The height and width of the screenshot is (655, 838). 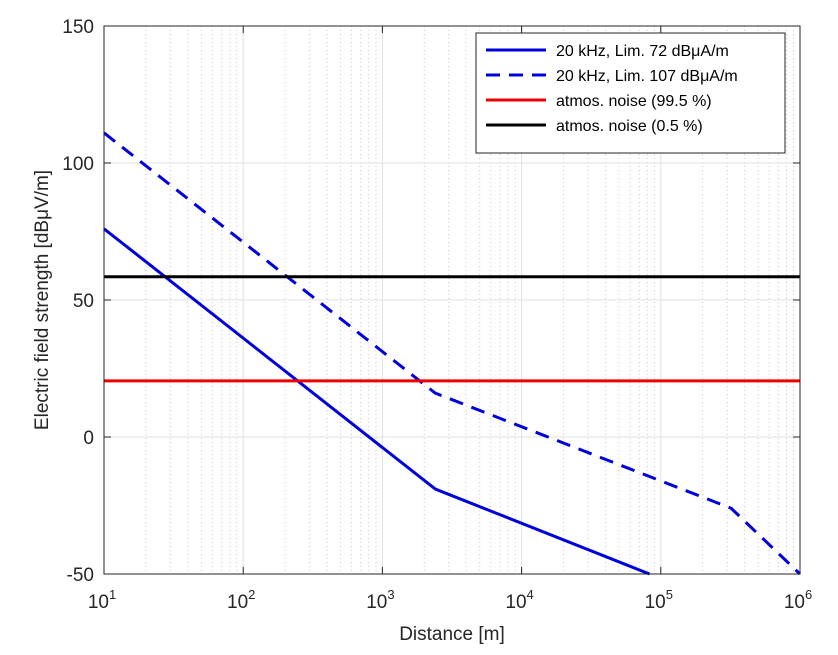 I want to click on y-tick-label: 150, so click(x=78, y=27).